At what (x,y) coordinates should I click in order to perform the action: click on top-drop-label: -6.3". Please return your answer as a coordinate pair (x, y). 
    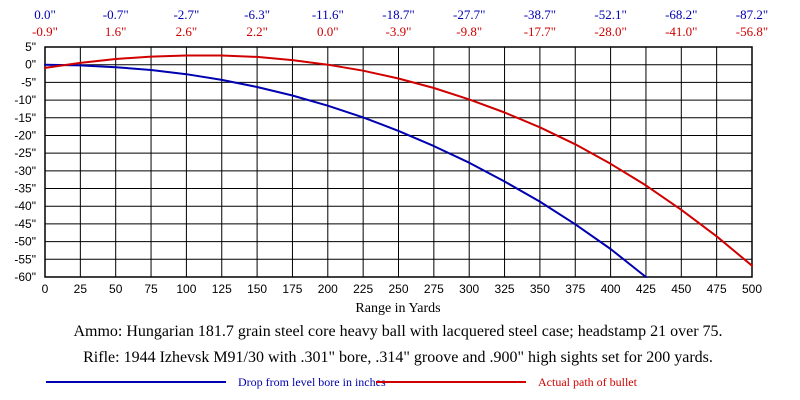
    Looking at the image, I should click on (257, 14).